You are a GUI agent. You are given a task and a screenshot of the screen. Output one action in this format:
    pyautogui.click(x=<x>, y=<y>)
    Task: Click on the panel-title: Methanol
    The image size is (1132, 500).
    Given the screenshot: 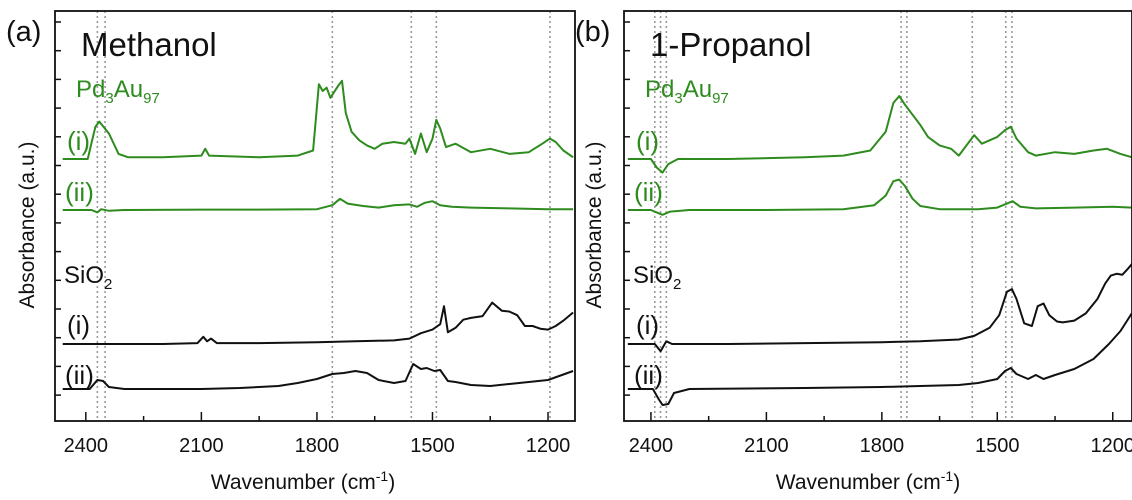 What is the action you would take?
    pyautogui.click(x=149, y=44)
    